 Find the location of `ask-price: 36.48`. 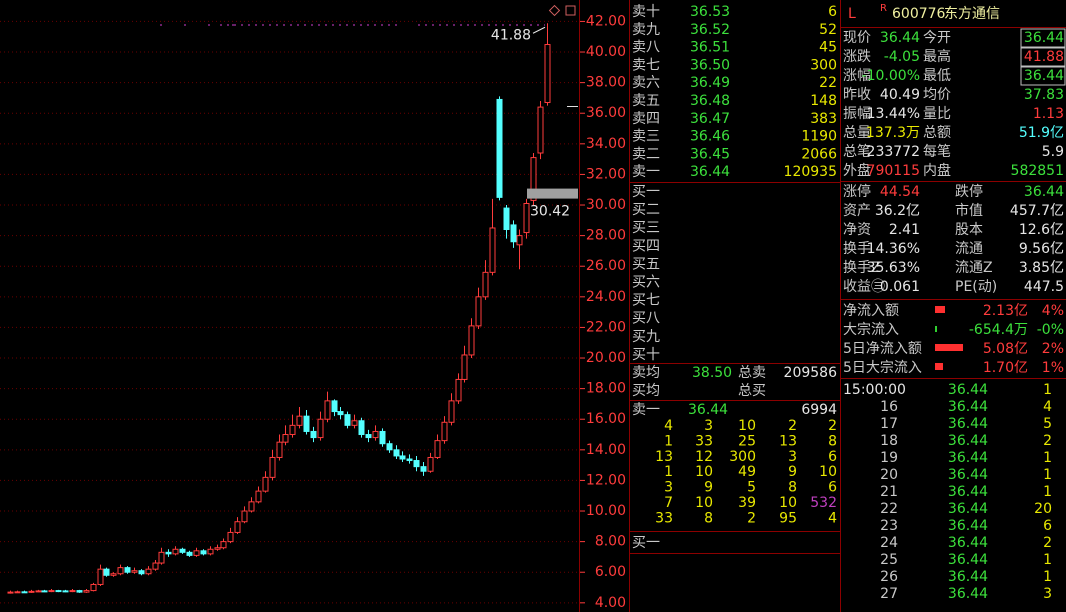

ask-price: 36.48 is located at coordinates (710, 101).